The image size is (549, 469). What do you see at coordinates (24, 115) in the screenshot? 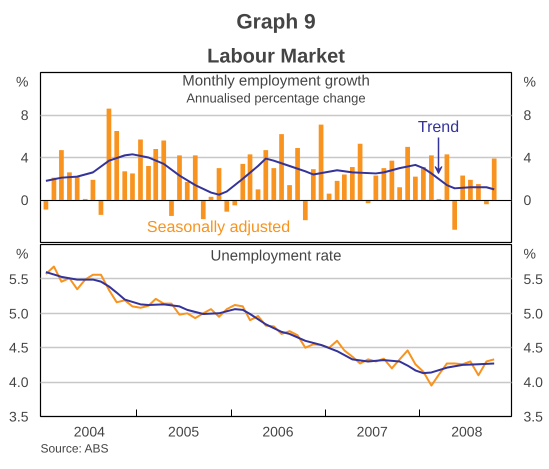
I see `y-tick-label: 8` at bounding box center [24, 115].